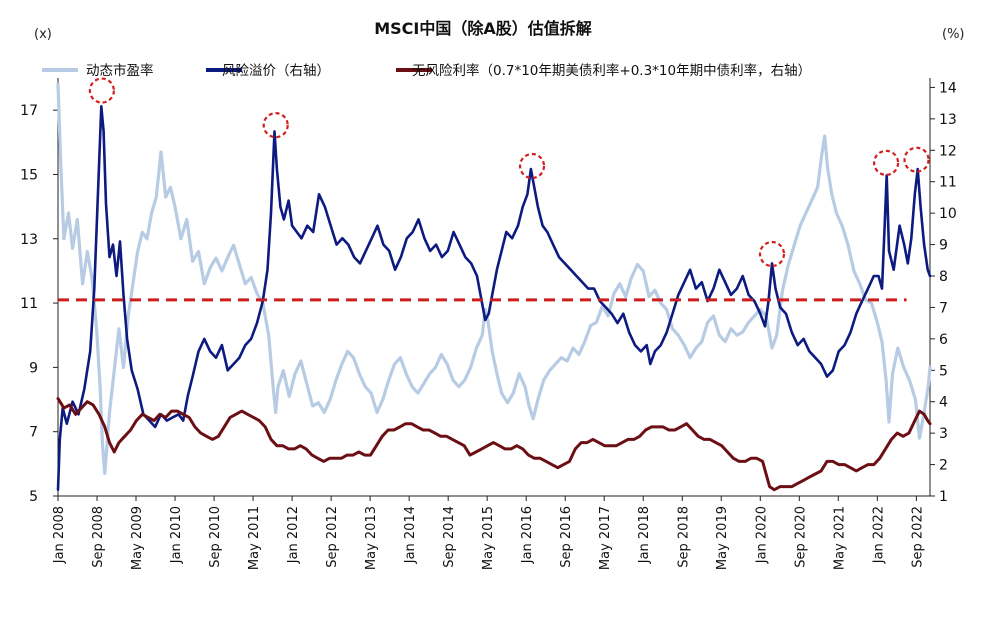 This screenshot has height=624, width=981. I want to click on left-tick-label: 15, so click(29, 175).